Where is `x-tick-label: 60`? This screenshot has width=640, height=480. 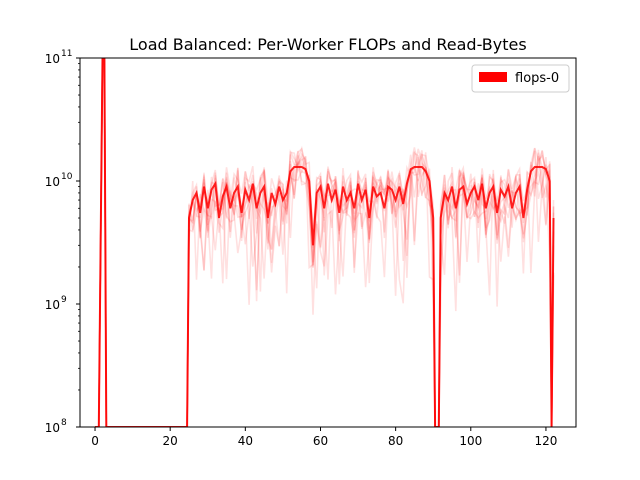 x-tick-label: 60 is located at coordinates (320, 441).